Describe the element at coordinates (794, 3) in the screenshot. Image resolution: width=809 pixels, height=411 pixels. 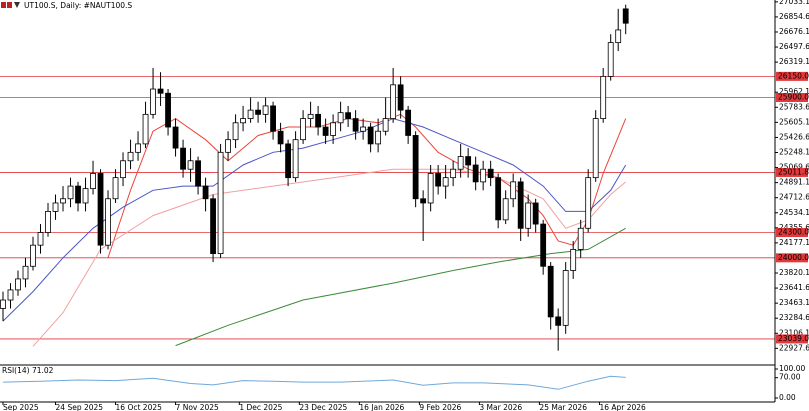
I see `y-tick-label: 27033.1` at that location.